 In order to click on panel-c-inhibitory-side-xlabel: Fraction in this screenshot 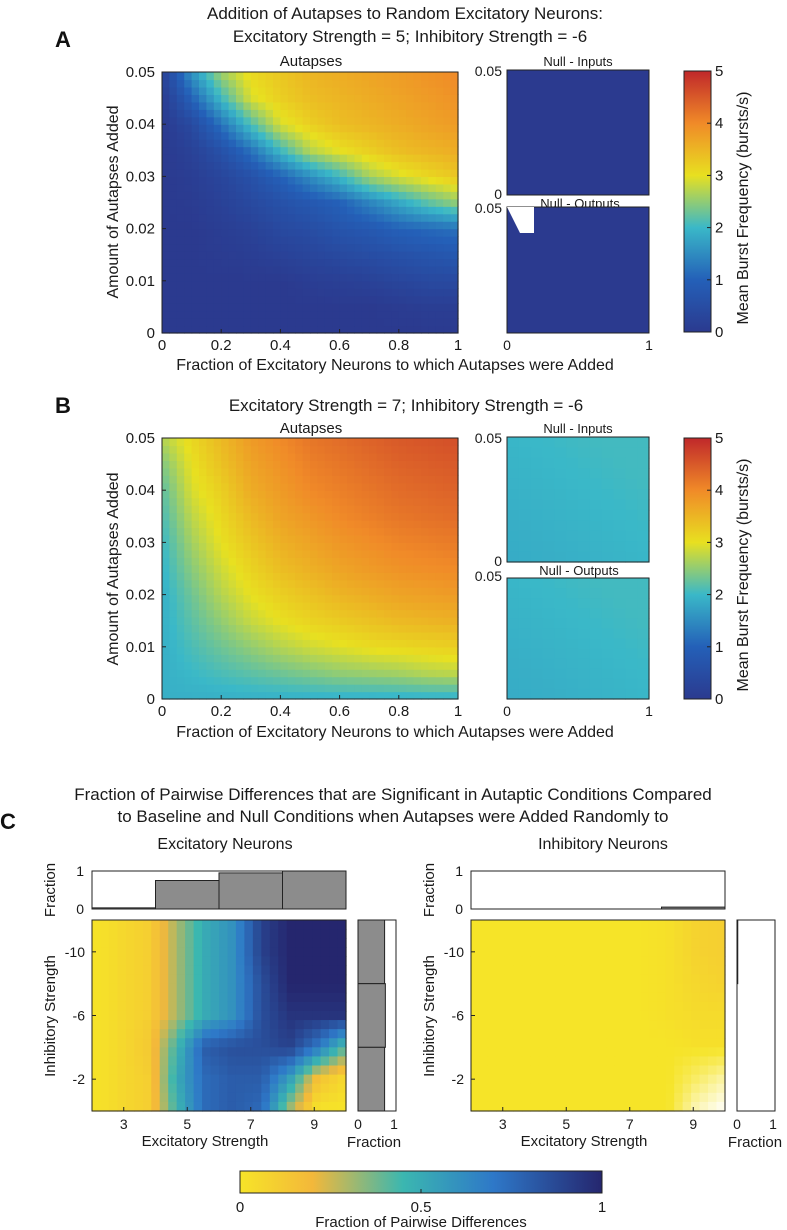, I will do `click(755, 1142)`.